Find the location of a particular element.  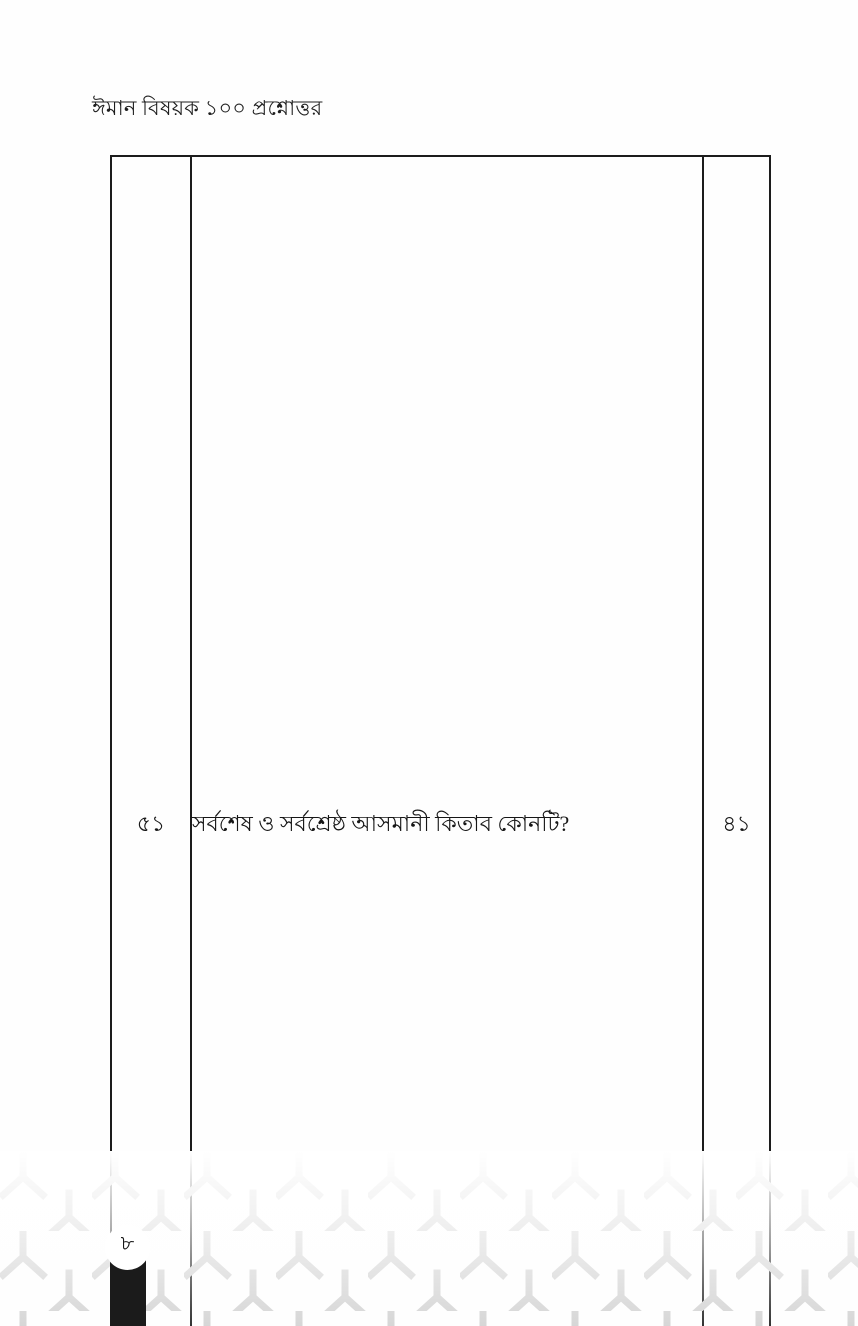

page-number-badge: ৮ is located at coordinates (127, 1247).